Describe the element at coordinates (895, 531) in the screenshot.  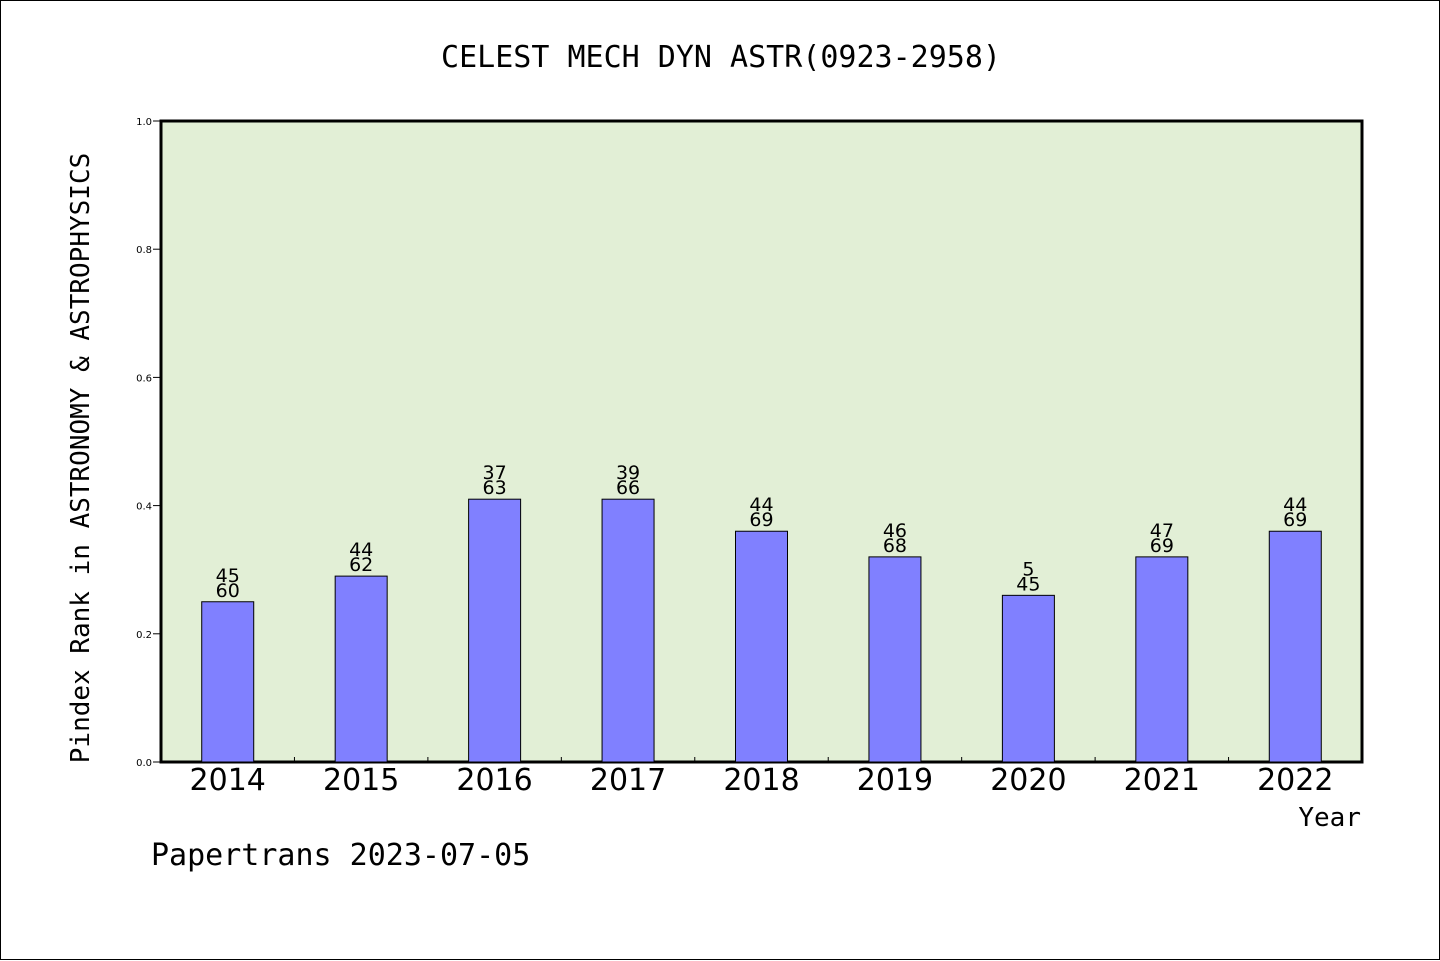
I see `bar-rank-label: 46` at that location.